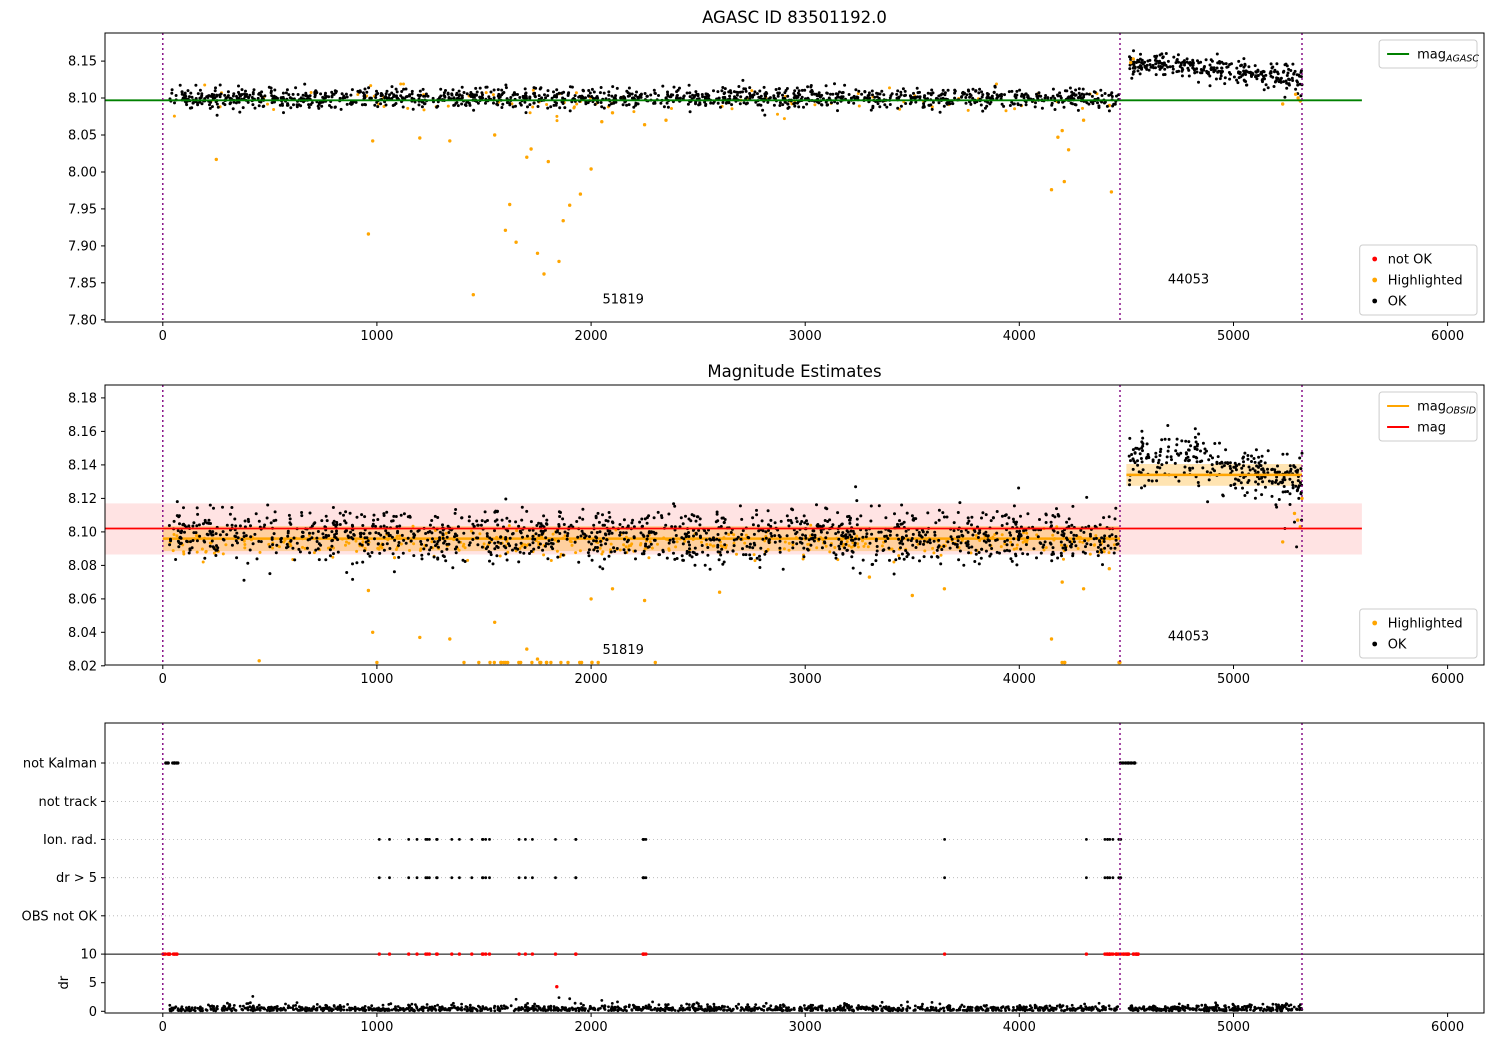 The height and width of the screenshot is (1050, 1500). I want to click on y-tick-label: 7.85, so click(82, 283).